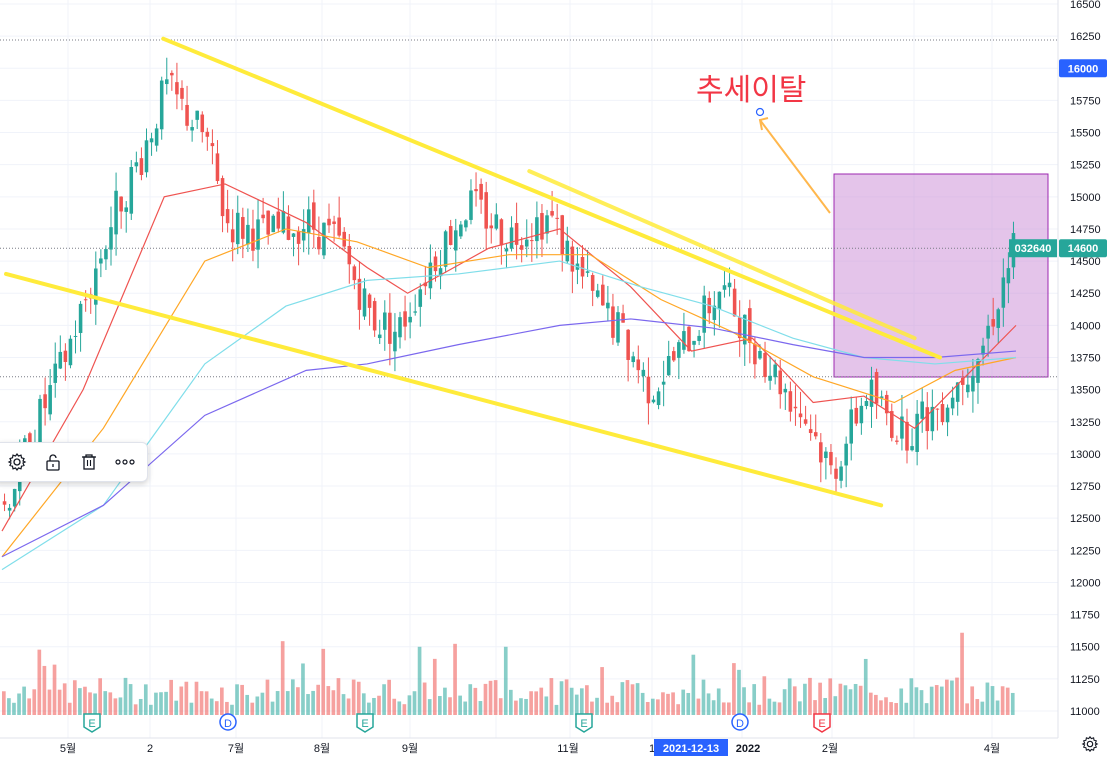 This screenshot has height=761, width=1110. What do you see at coordinates (228, 724) in the screenshot?
I see `marker-label: D` at bounding box center [228, 724].